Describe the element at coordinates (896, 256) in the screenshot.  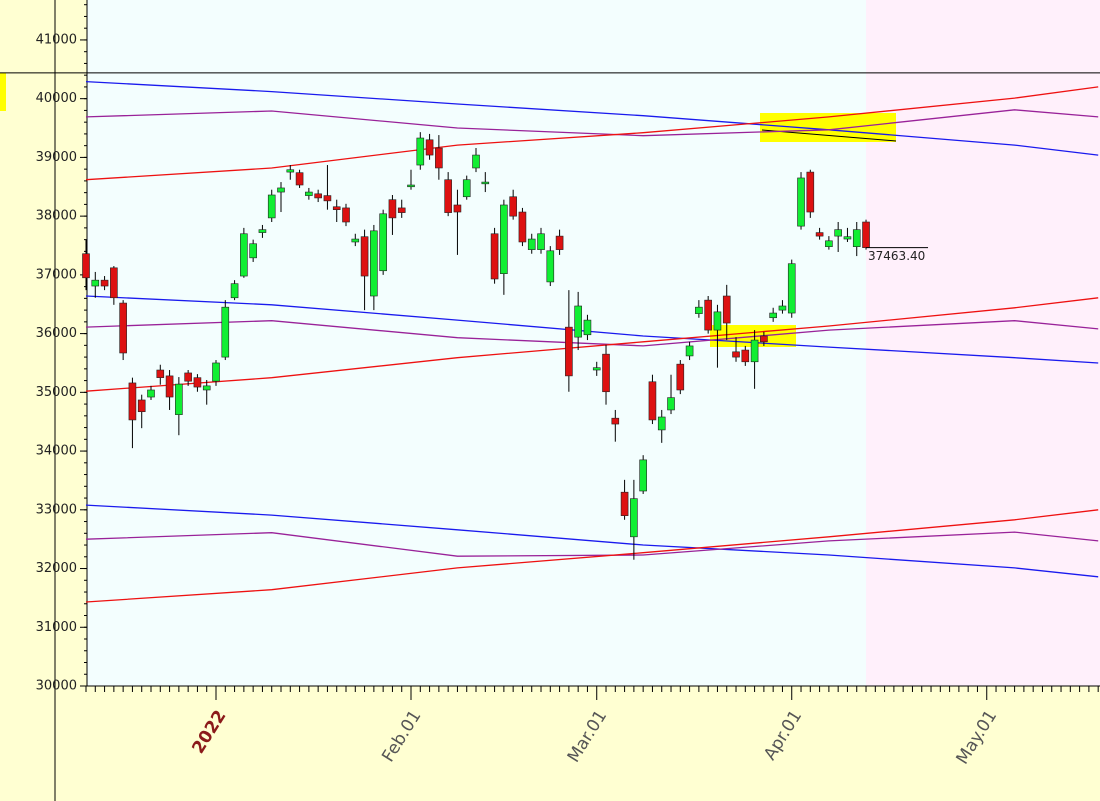
I see `last-close-label: 37463.40` at that location.